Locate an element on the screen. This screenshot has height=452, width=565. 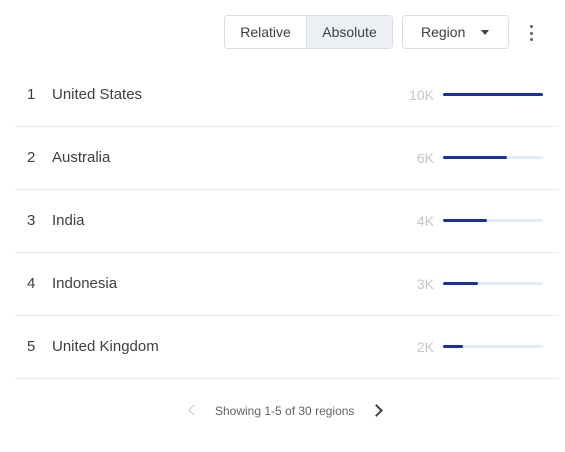
relative-button: Relative is located at coordinates (266, 32).